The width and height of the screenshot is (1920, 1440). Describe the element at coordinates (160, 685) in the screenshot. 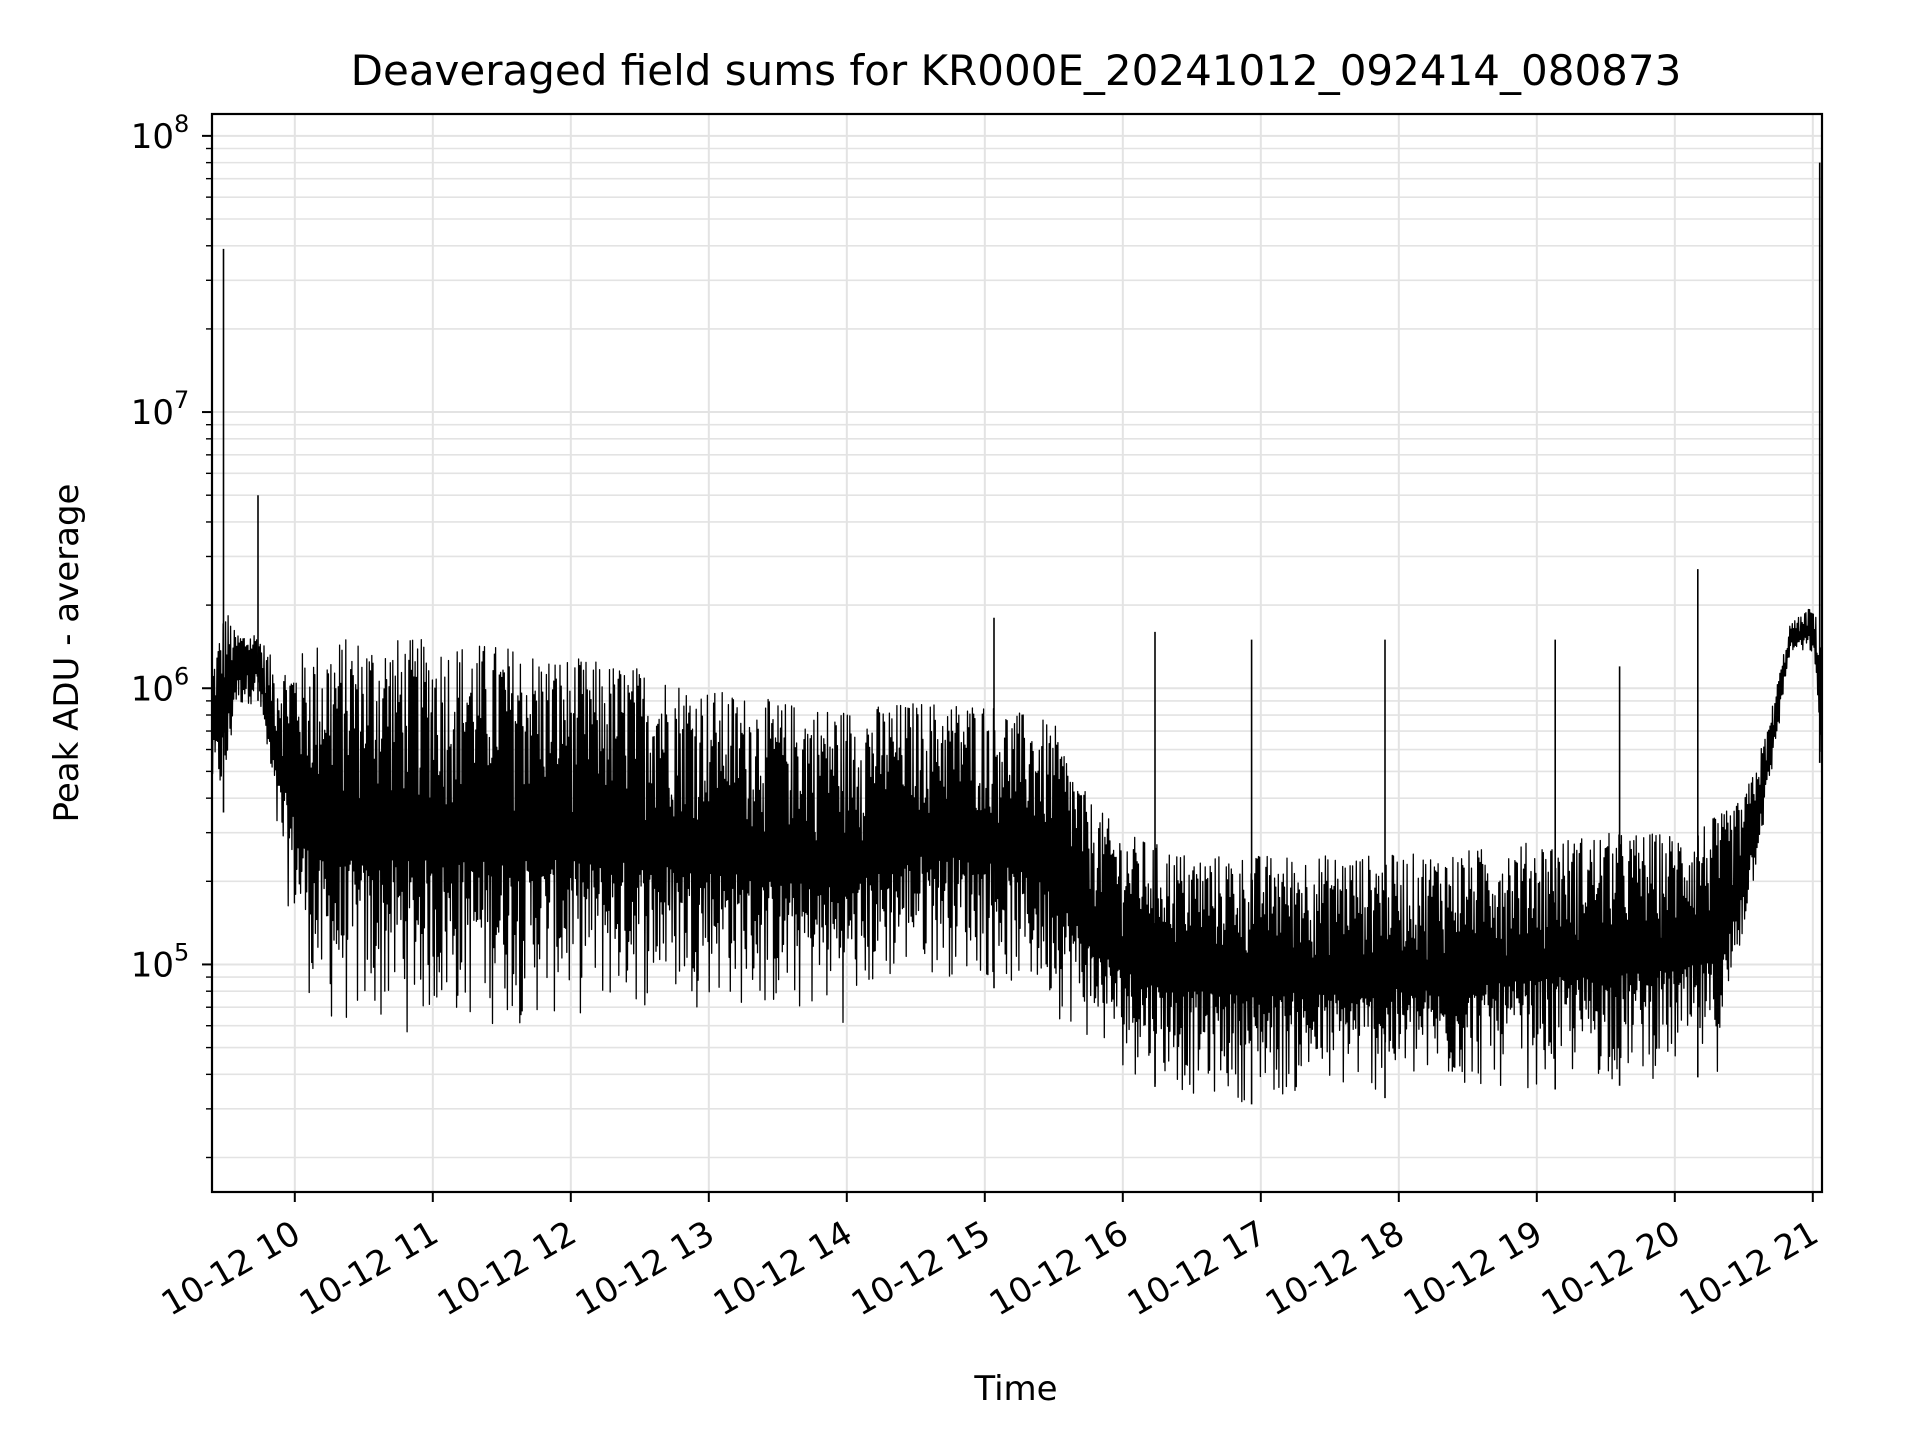

I see `y-tick-label: 10⁶` at that location.